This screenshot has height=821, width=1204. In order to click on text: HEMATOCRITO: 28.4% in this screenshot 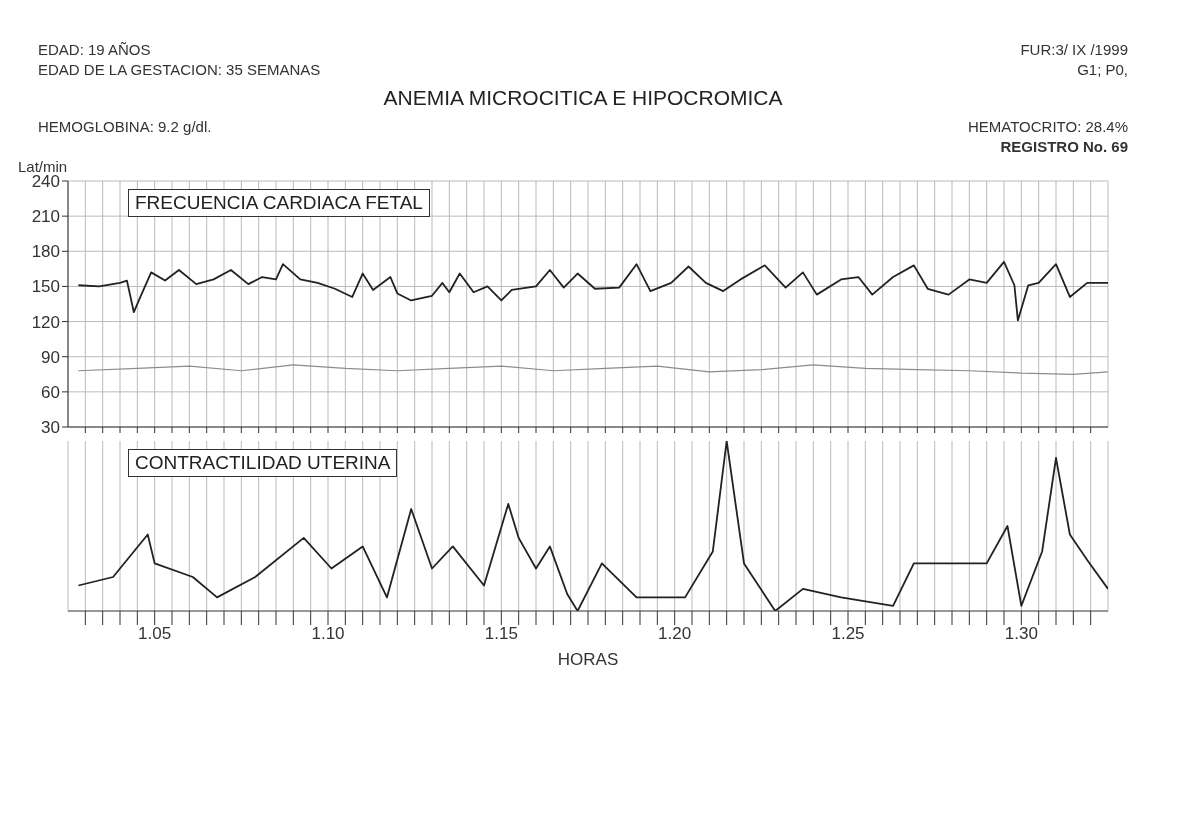, I will do `click(1047, 126)`.